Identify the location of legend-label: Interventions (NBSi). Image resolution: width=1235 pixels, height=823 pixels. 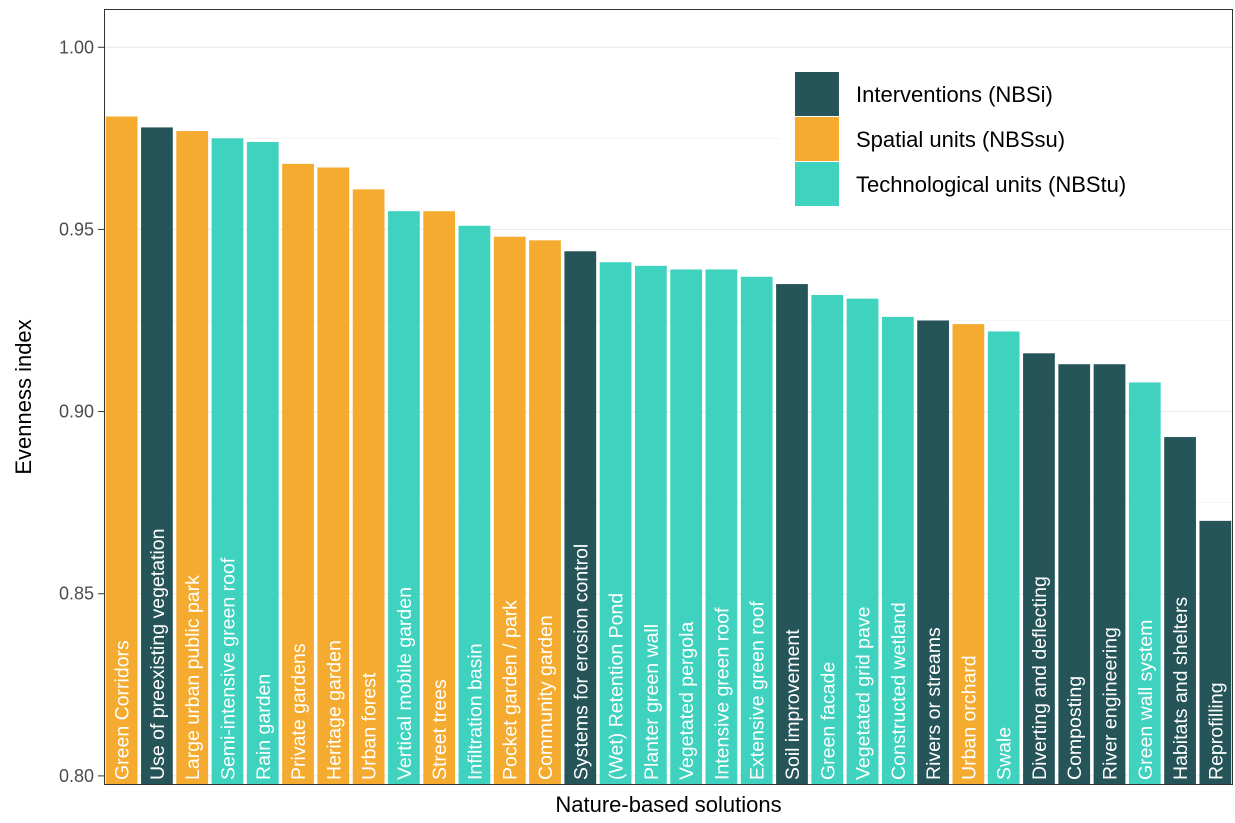
(954, 94).